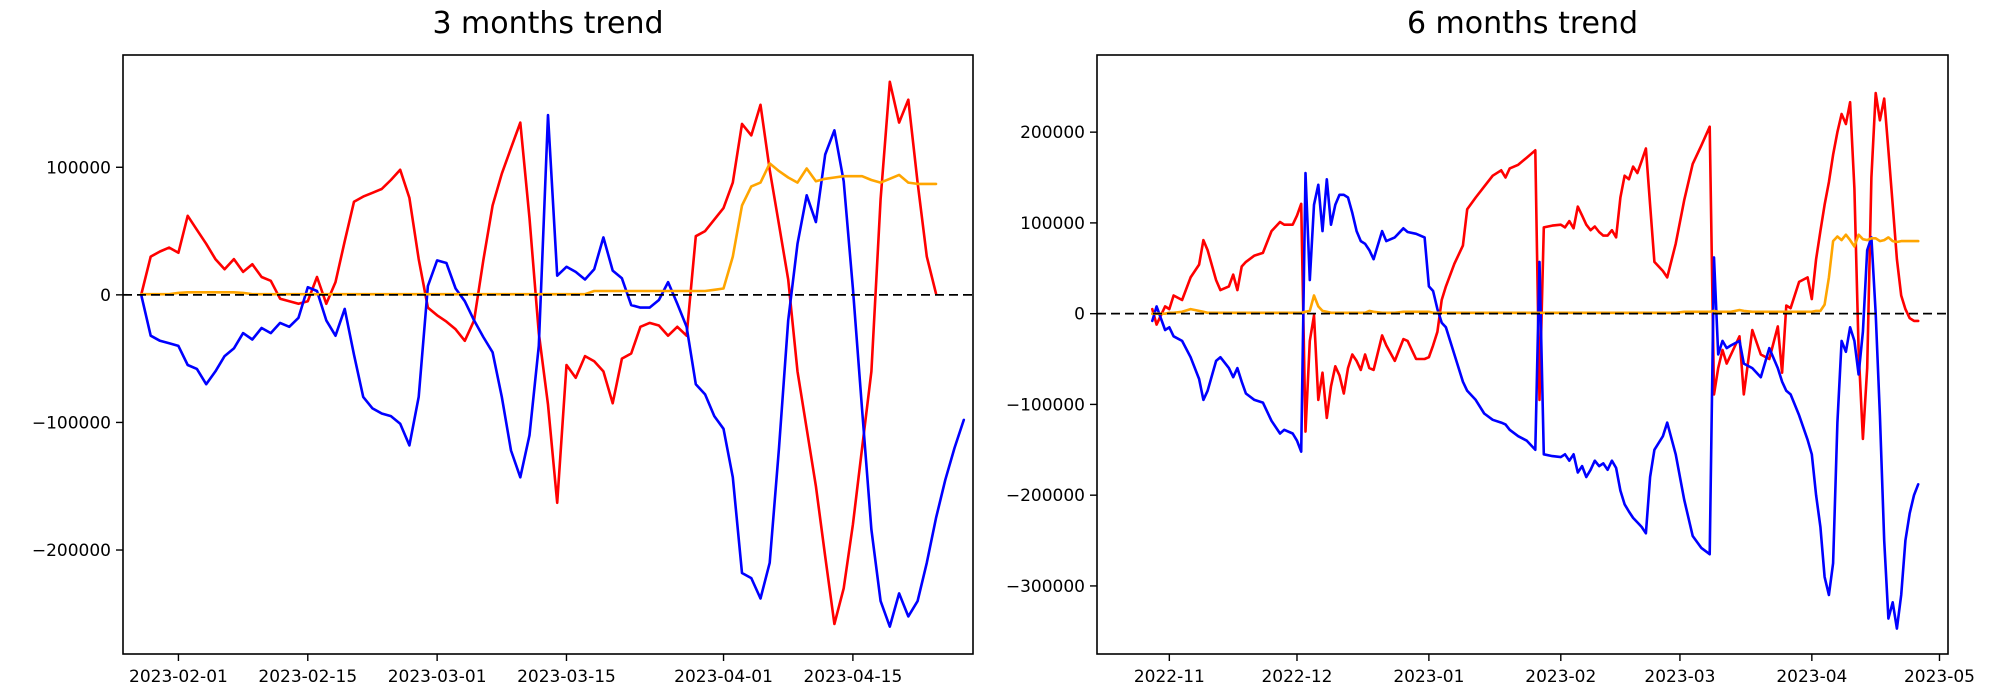  What do you see at coordinates (1052, 133) in the screenshot?
I see `y-tick-label: 200000` at bounding box center [1052, 133].